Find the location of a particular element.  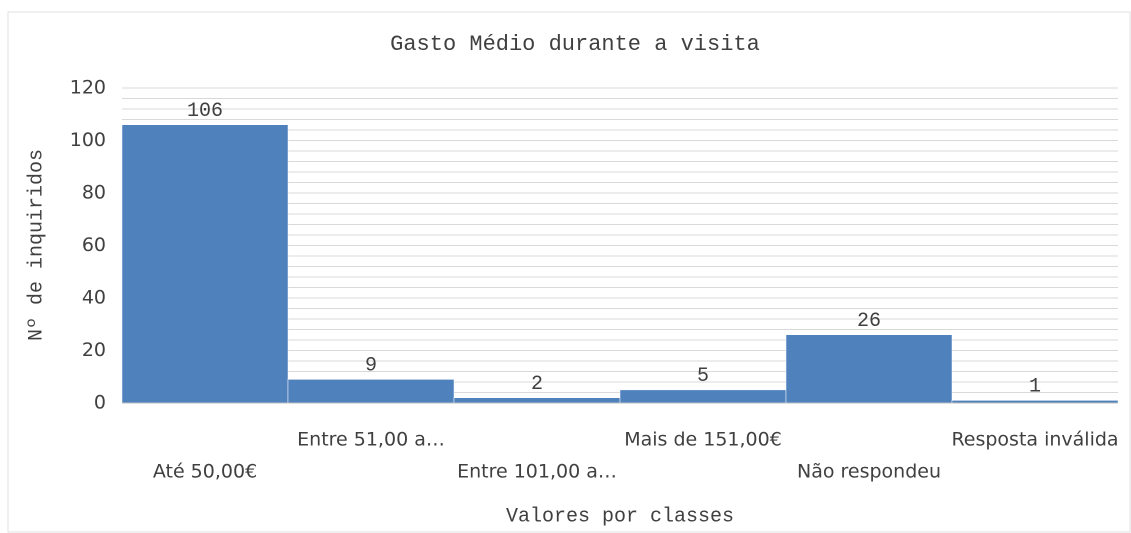

y-tick-label: 120 is located at coordinates (88, 88).